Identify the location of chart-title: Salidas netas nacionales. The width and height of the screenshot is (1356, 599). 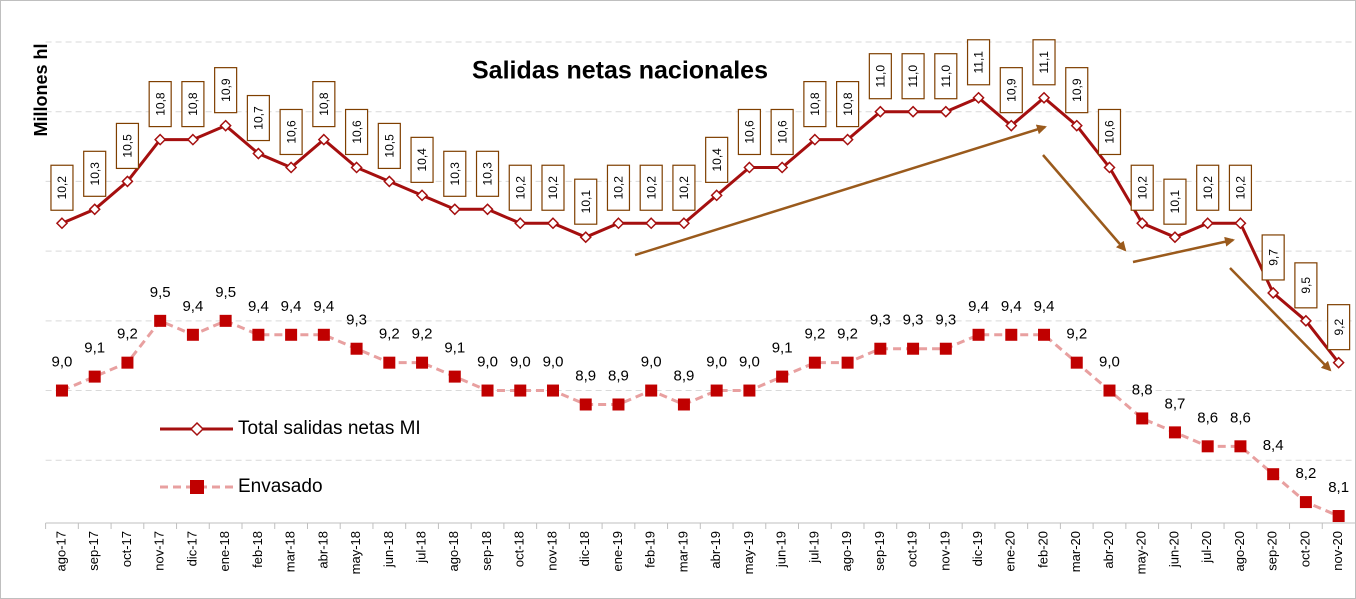
(620, 71).